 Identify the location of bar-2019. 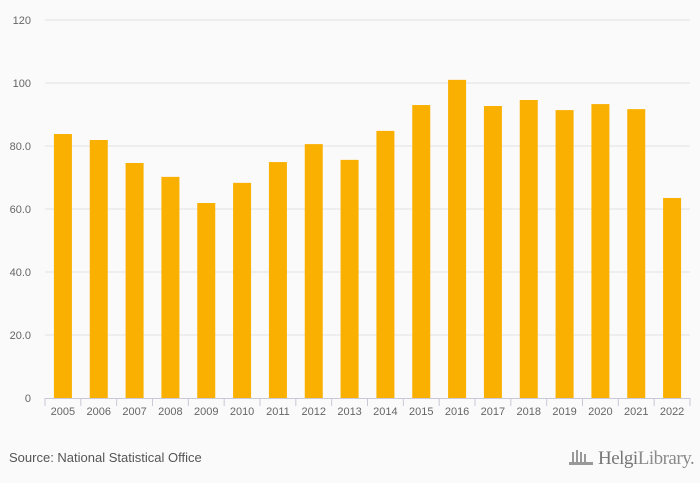
(564, 254).